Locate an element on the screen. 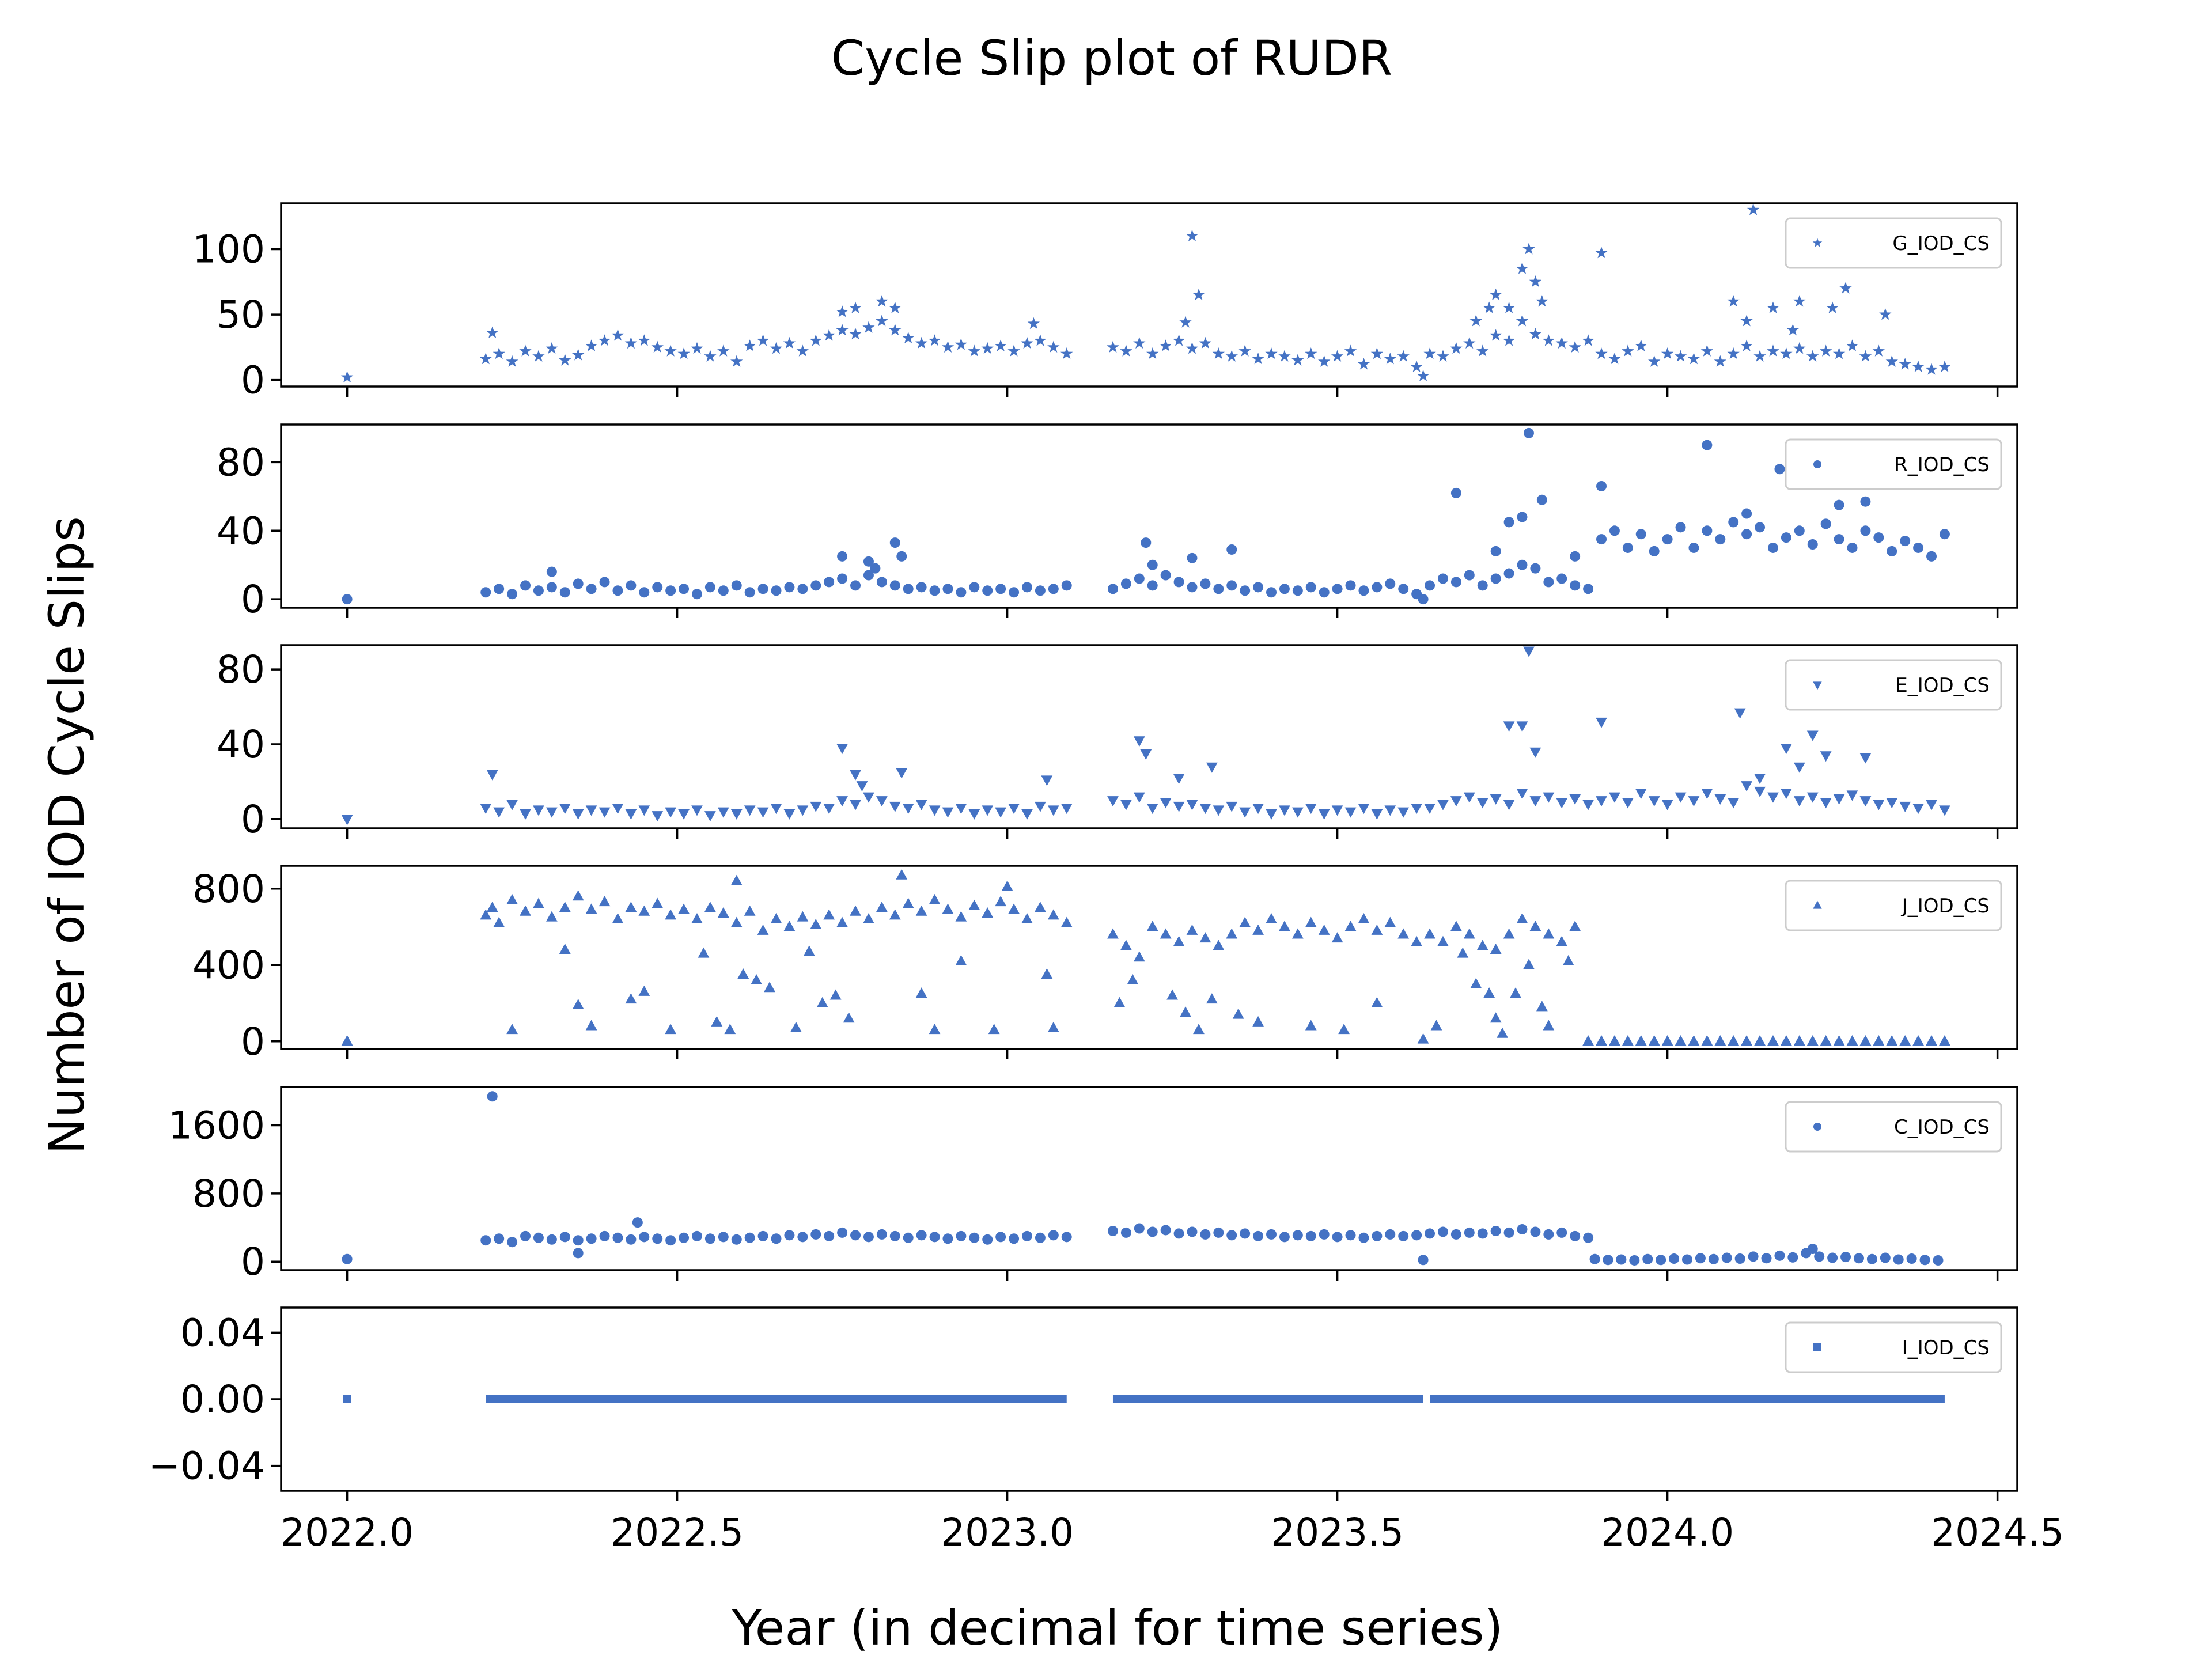 This screenshot has width=2212, height=1659. series-g-iod-cs is located at coordinates (1145, 293).